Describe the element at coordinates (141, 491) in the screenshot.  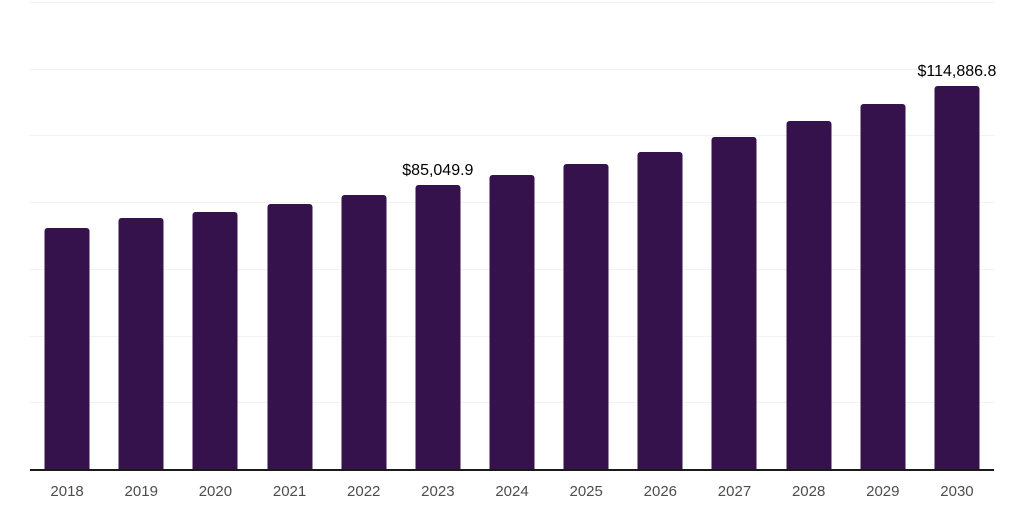
I see `x-tick-2019: 2019` at that location.